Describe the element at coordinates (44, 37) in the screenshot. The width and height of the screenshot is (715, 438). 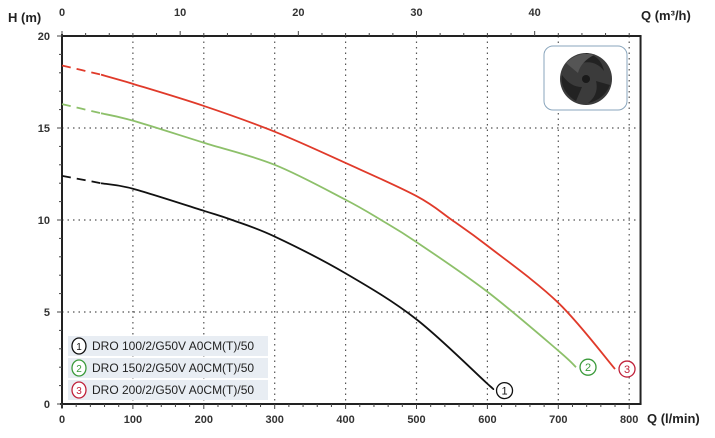
I see `y-tick-label: 20` at that location.